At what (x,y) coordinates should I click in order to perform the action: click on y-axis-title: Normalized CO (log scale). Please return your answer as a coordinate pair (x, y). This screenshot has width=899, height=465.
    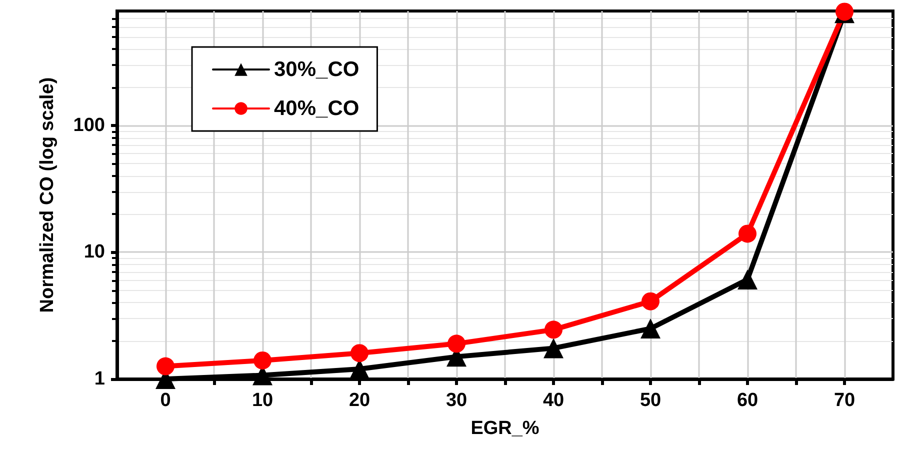
    Looking at the image, I should click on (47, 195).